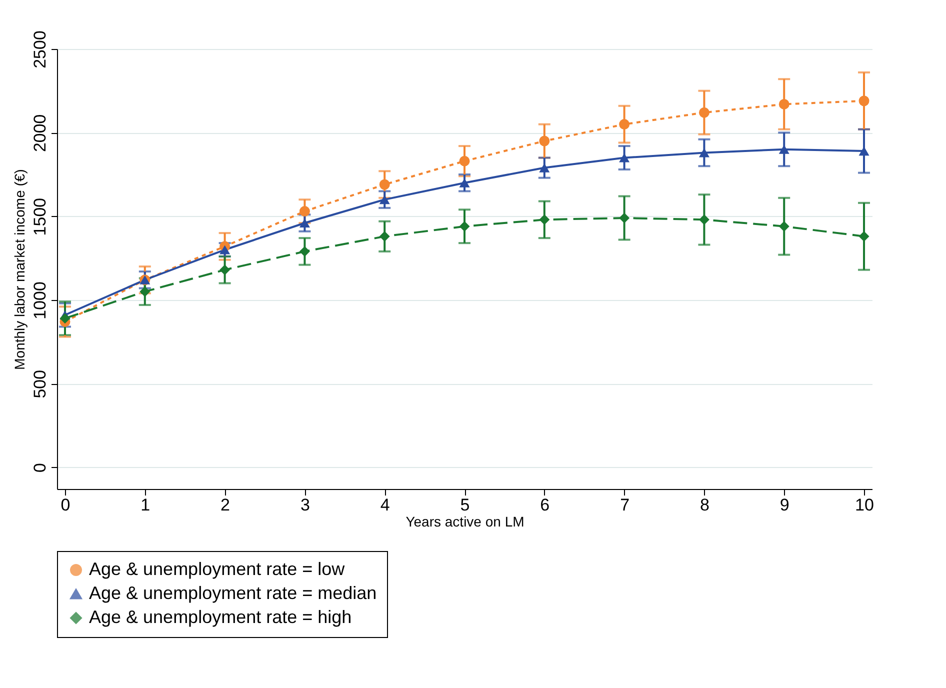  What do you see at coordinates (217, 569) in the screenshot?
I see `legend-label: Age & unemployment rate = low` at bounding box center [217, 569].